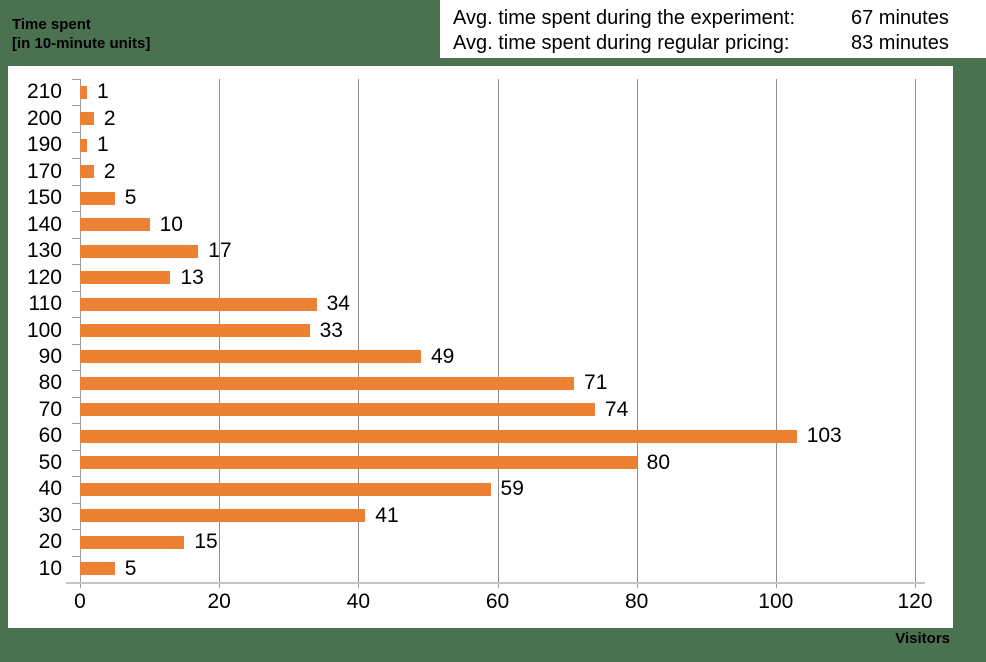 The height and width of the screenshot is (662, 986). What do you see at coordinates (387, 515) in the screenshot?
I see `value-label: 41` at bounding box center [387, 515].